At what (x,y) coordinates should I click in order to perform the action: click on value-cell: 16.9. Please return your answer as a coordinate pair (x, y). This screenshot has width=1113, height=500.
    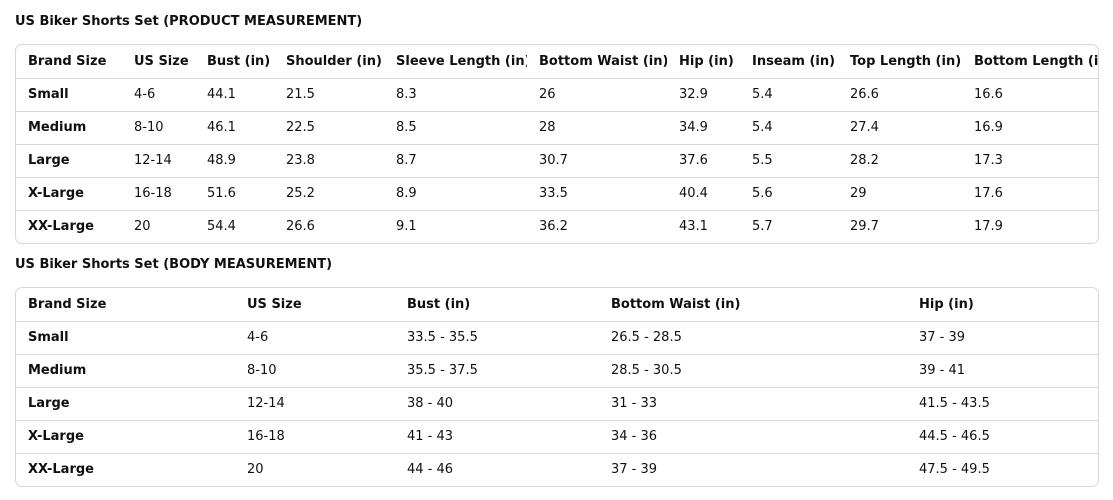
    Looking at the image, I should click on (1030, 127).